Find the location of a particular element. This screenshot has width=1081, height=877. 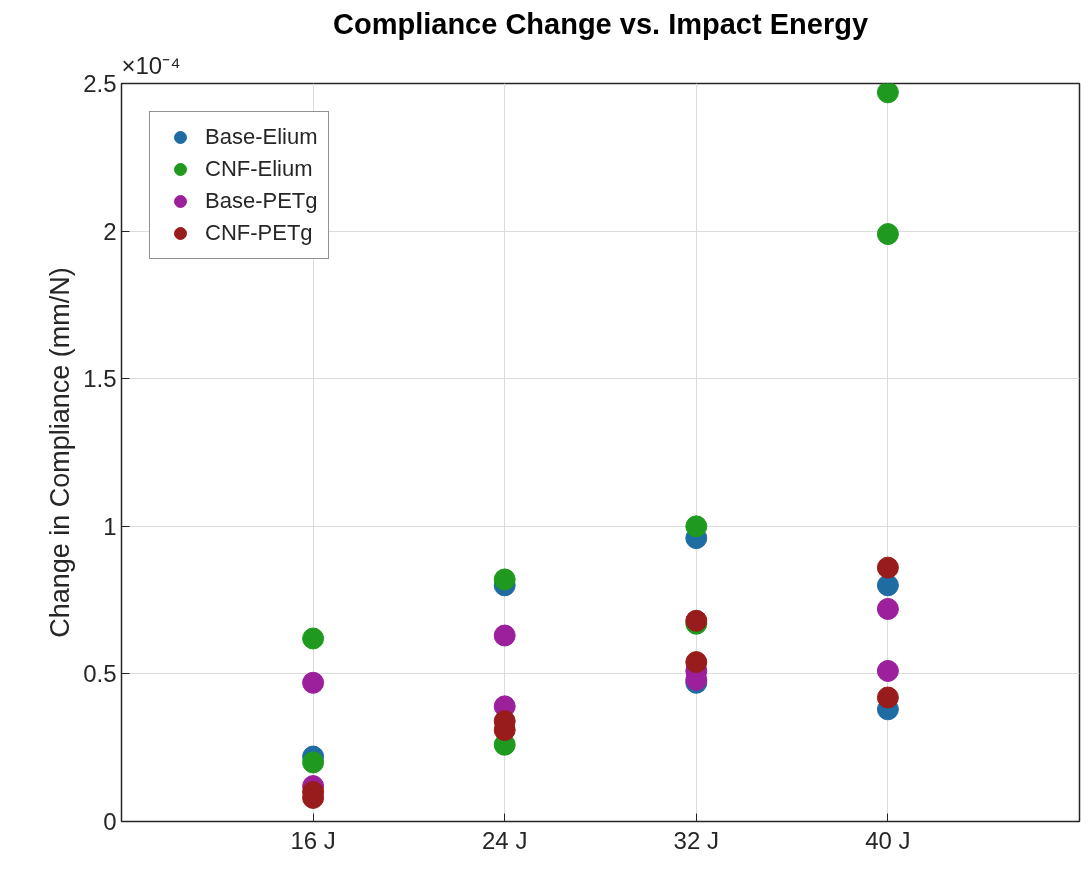

y-tick-label: 2 is located at coordinates (110, 231).